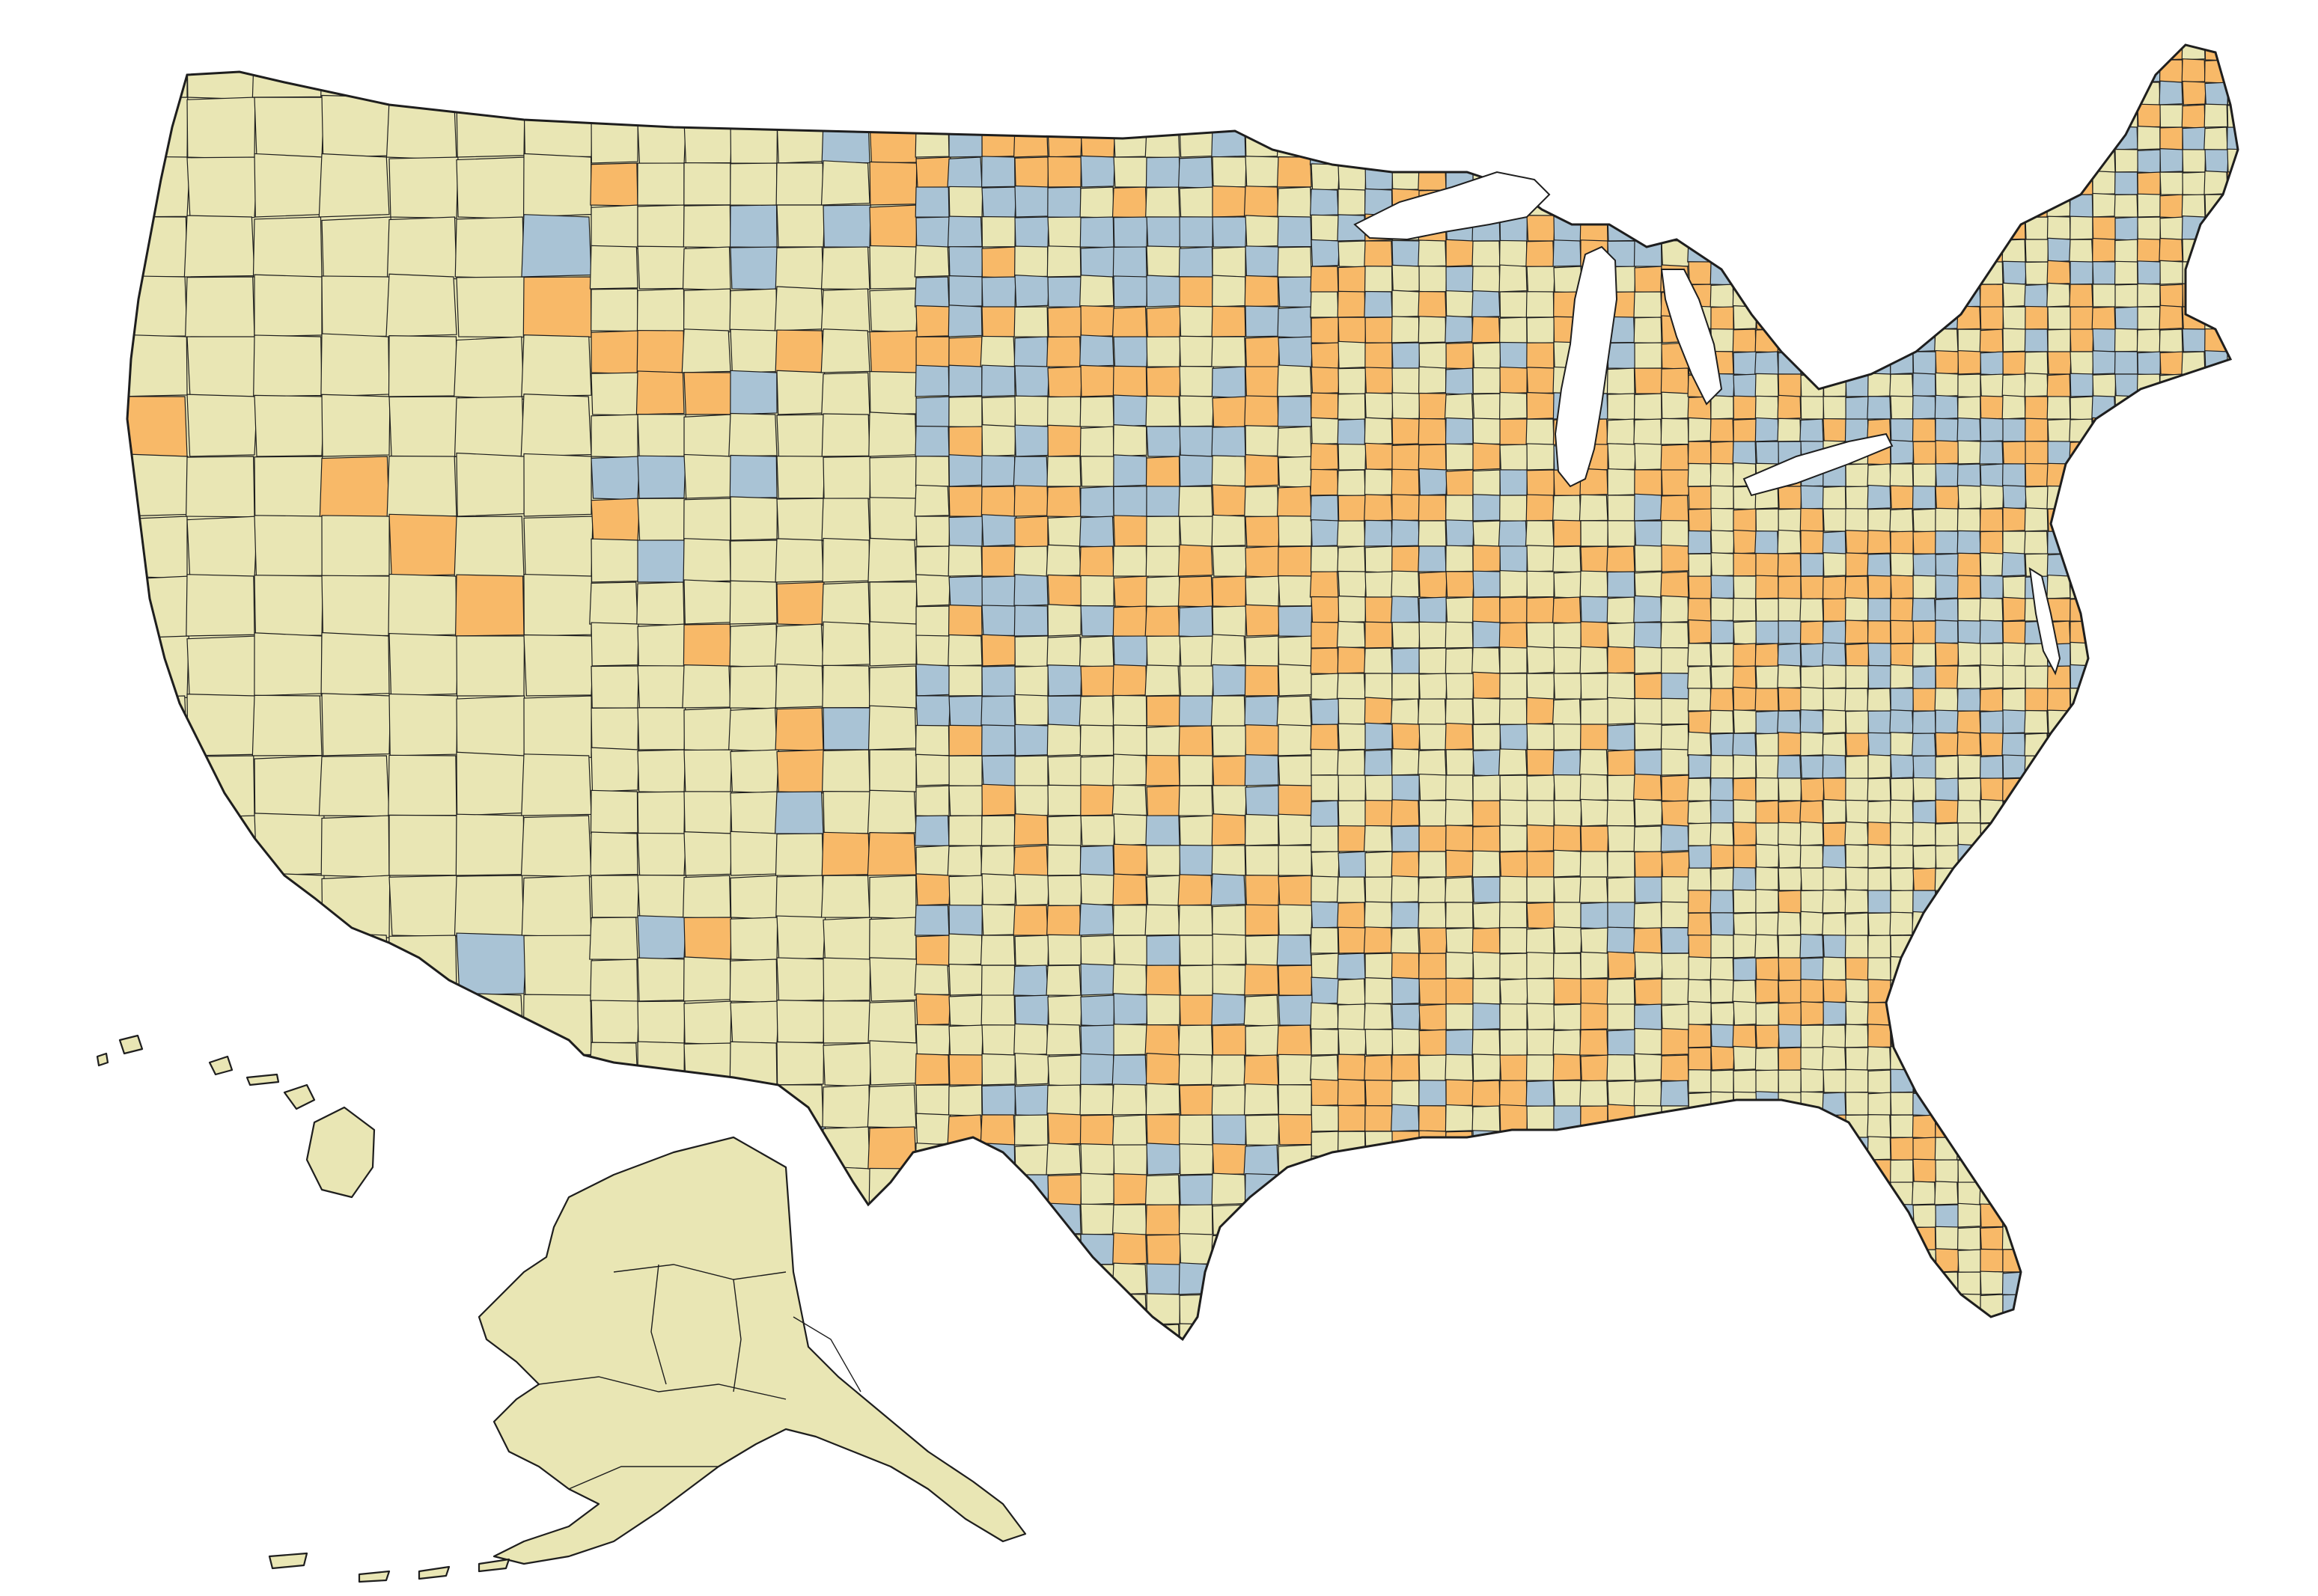  Describe the element at coordinates (1586, 367) in the screenshot. I see `lake-michigan` at that location.